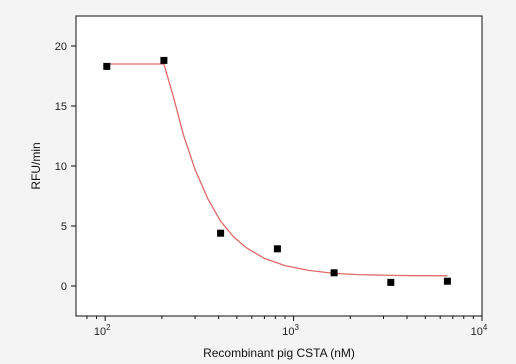  I want to click on y-axis-title: RFU/min, so click(36, 165).